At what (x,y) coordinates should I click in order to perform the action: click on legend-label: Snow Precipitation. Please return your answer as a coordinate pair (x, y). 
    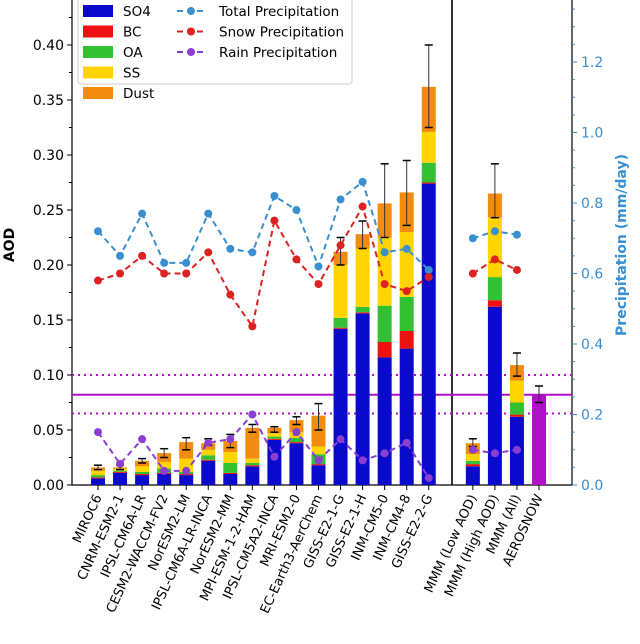
    Looking at the image, I should click on (281, 33).